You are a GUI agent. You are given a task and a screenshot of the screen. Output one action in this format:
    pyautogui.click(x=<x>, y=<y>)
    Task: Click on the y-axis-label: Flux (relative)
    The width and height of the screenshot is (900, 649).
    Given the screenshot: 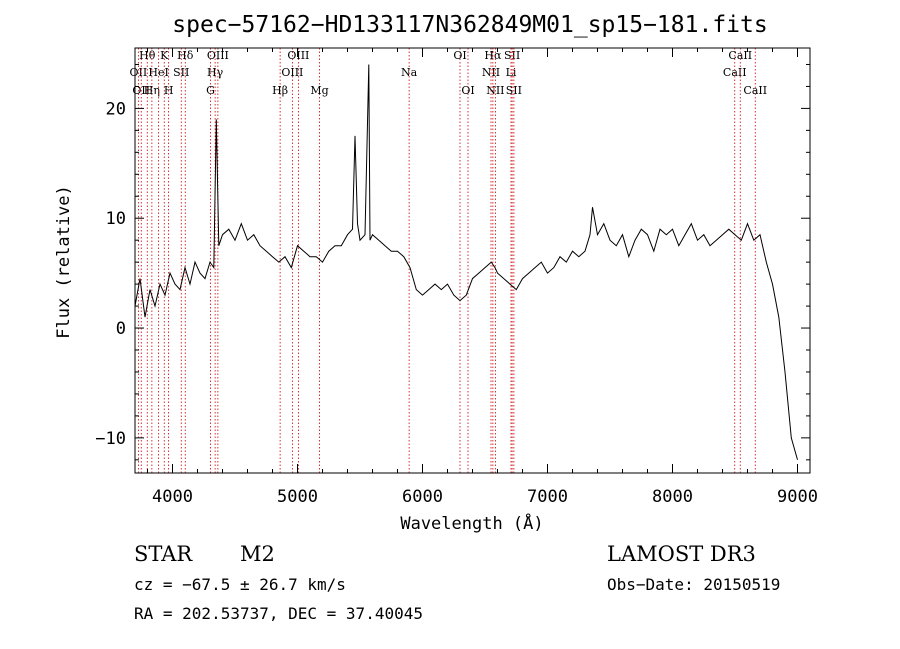 What is the action you would take?
    pyautogui.click(x=64, y=262)
    